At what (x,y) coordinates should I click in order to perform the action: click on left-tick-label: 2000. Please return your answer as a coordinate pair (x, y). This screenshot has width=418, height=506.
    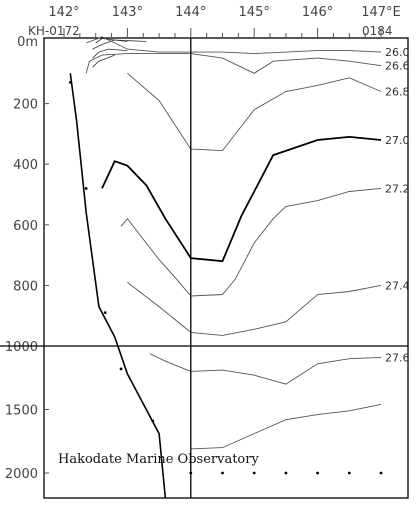
    Looking at the image, I should click on (21, 474).